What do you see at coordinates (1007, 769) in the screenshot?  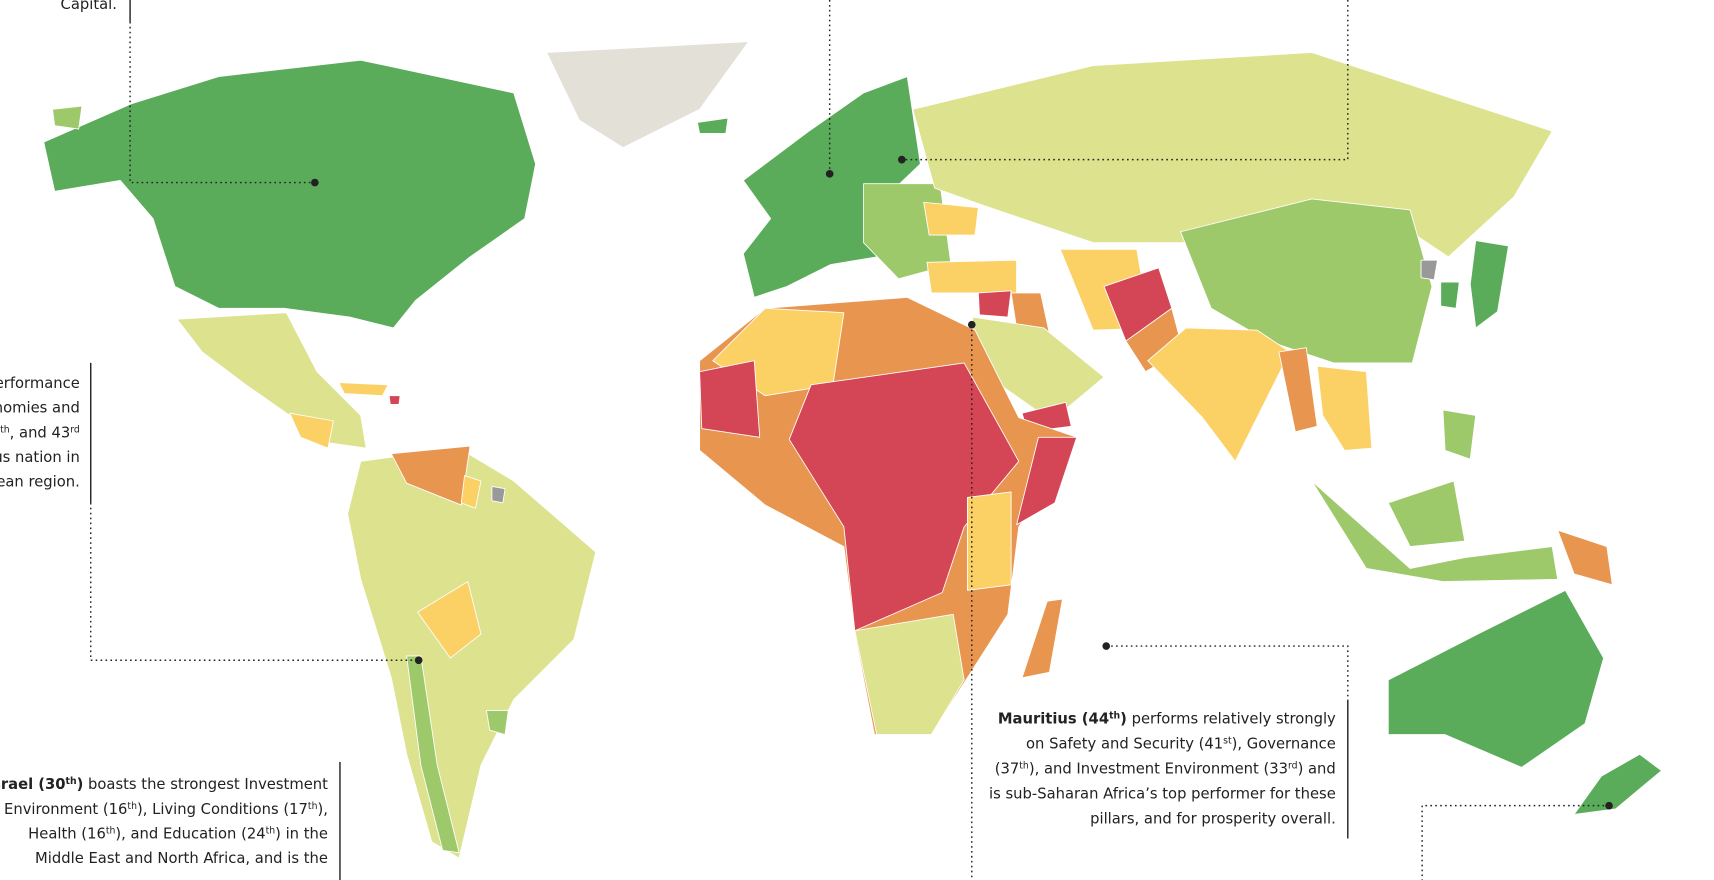 I see `text-run: (37` at bounding box center [1007, 769].